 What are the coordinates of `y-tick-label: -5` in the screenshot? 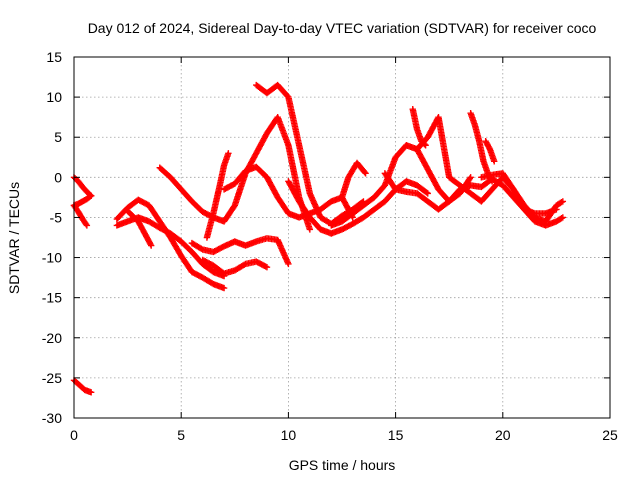 It's located at (56, 217).